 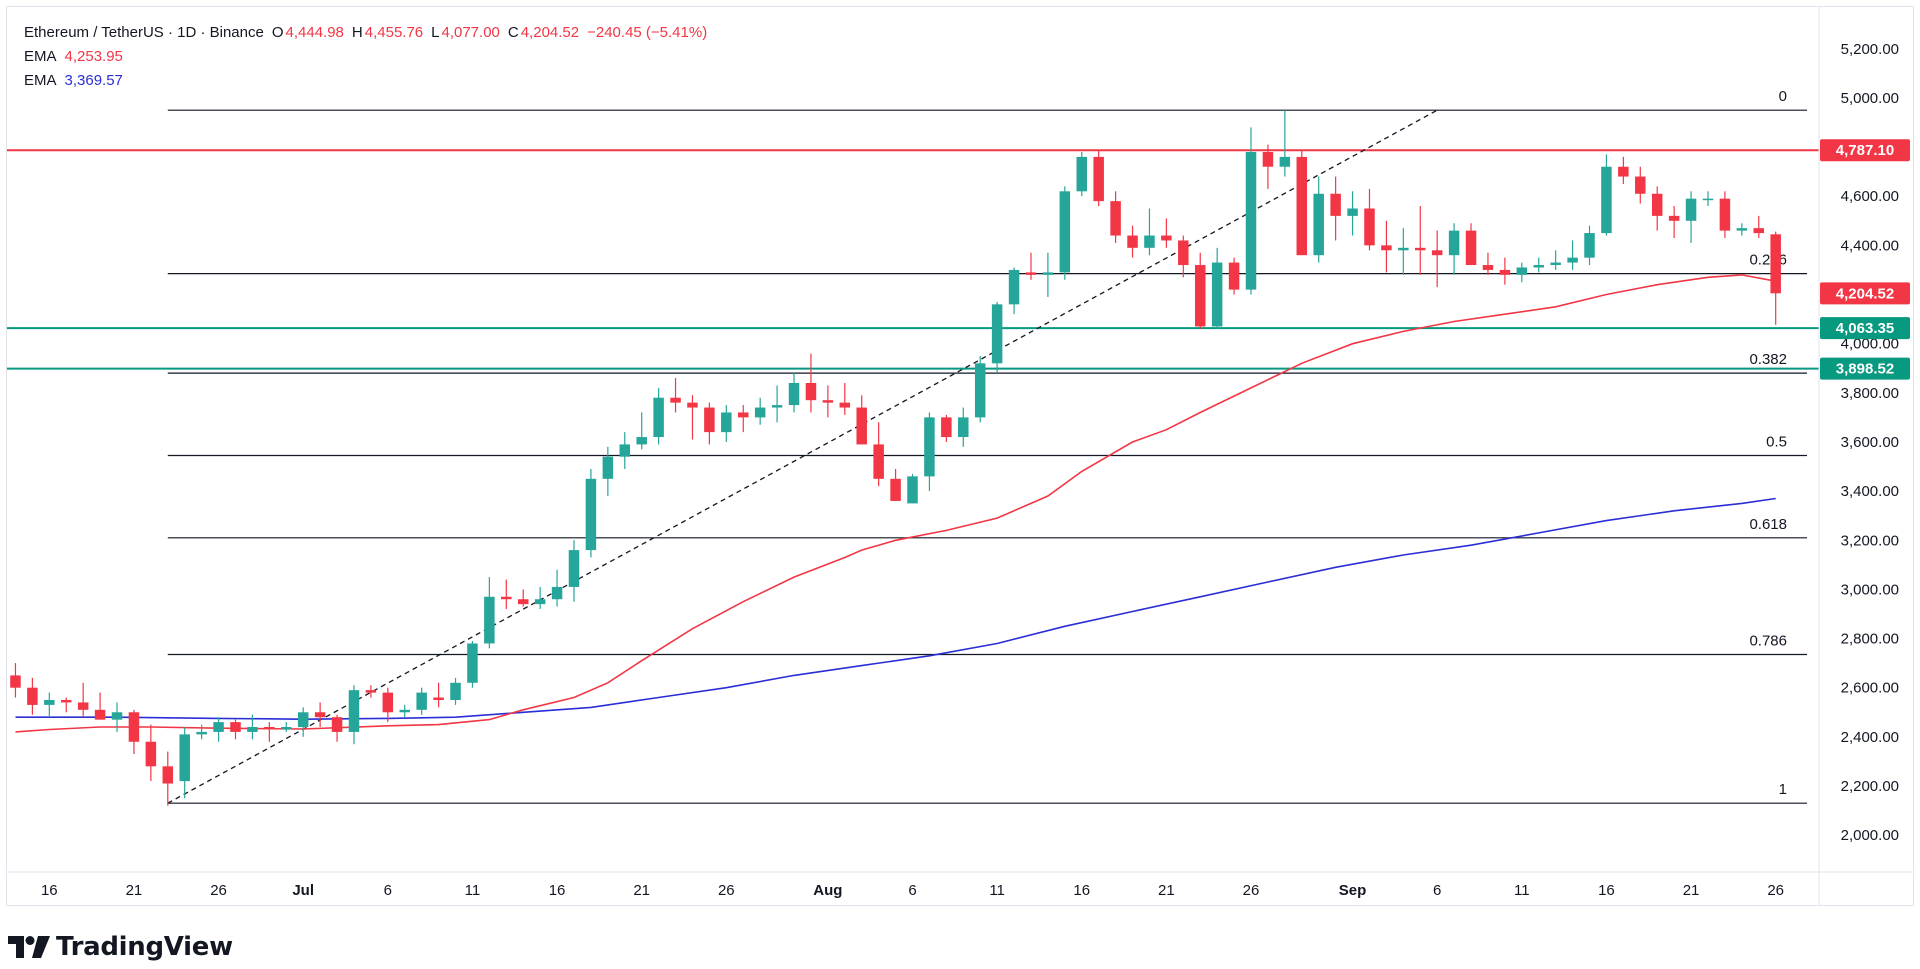 What do you see at coordinates (1870, 442) in the screenshot?
I see `y-tick-label: 3,600.00` at bounding box center [1870, 442].